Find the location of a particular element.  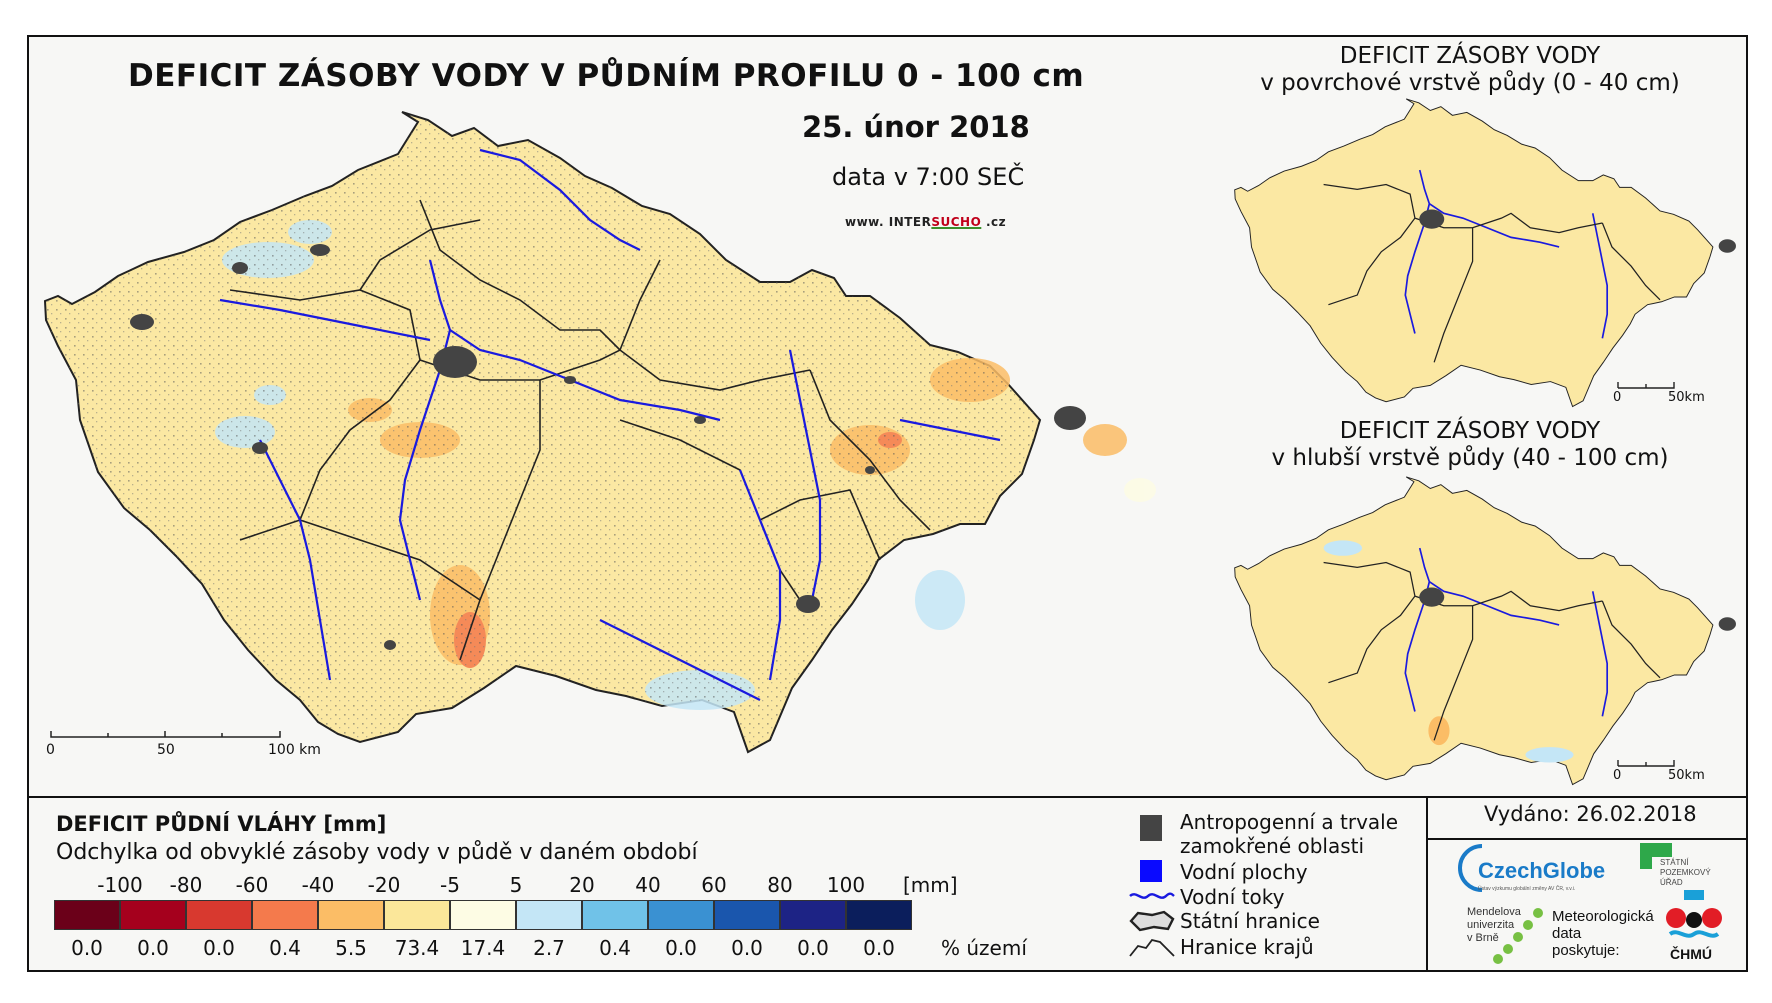

state-border-symbol is located at coordinates (1152, 921).